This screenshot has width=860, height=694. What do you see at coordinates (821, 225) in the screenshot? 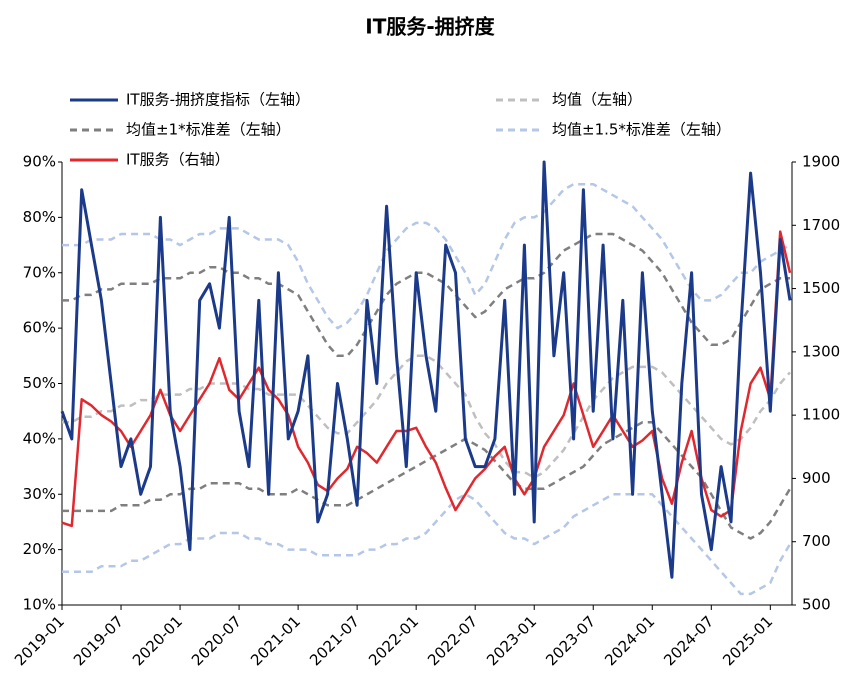
I see `y2-tick-label: 1700` at bounding box center [821, 225].